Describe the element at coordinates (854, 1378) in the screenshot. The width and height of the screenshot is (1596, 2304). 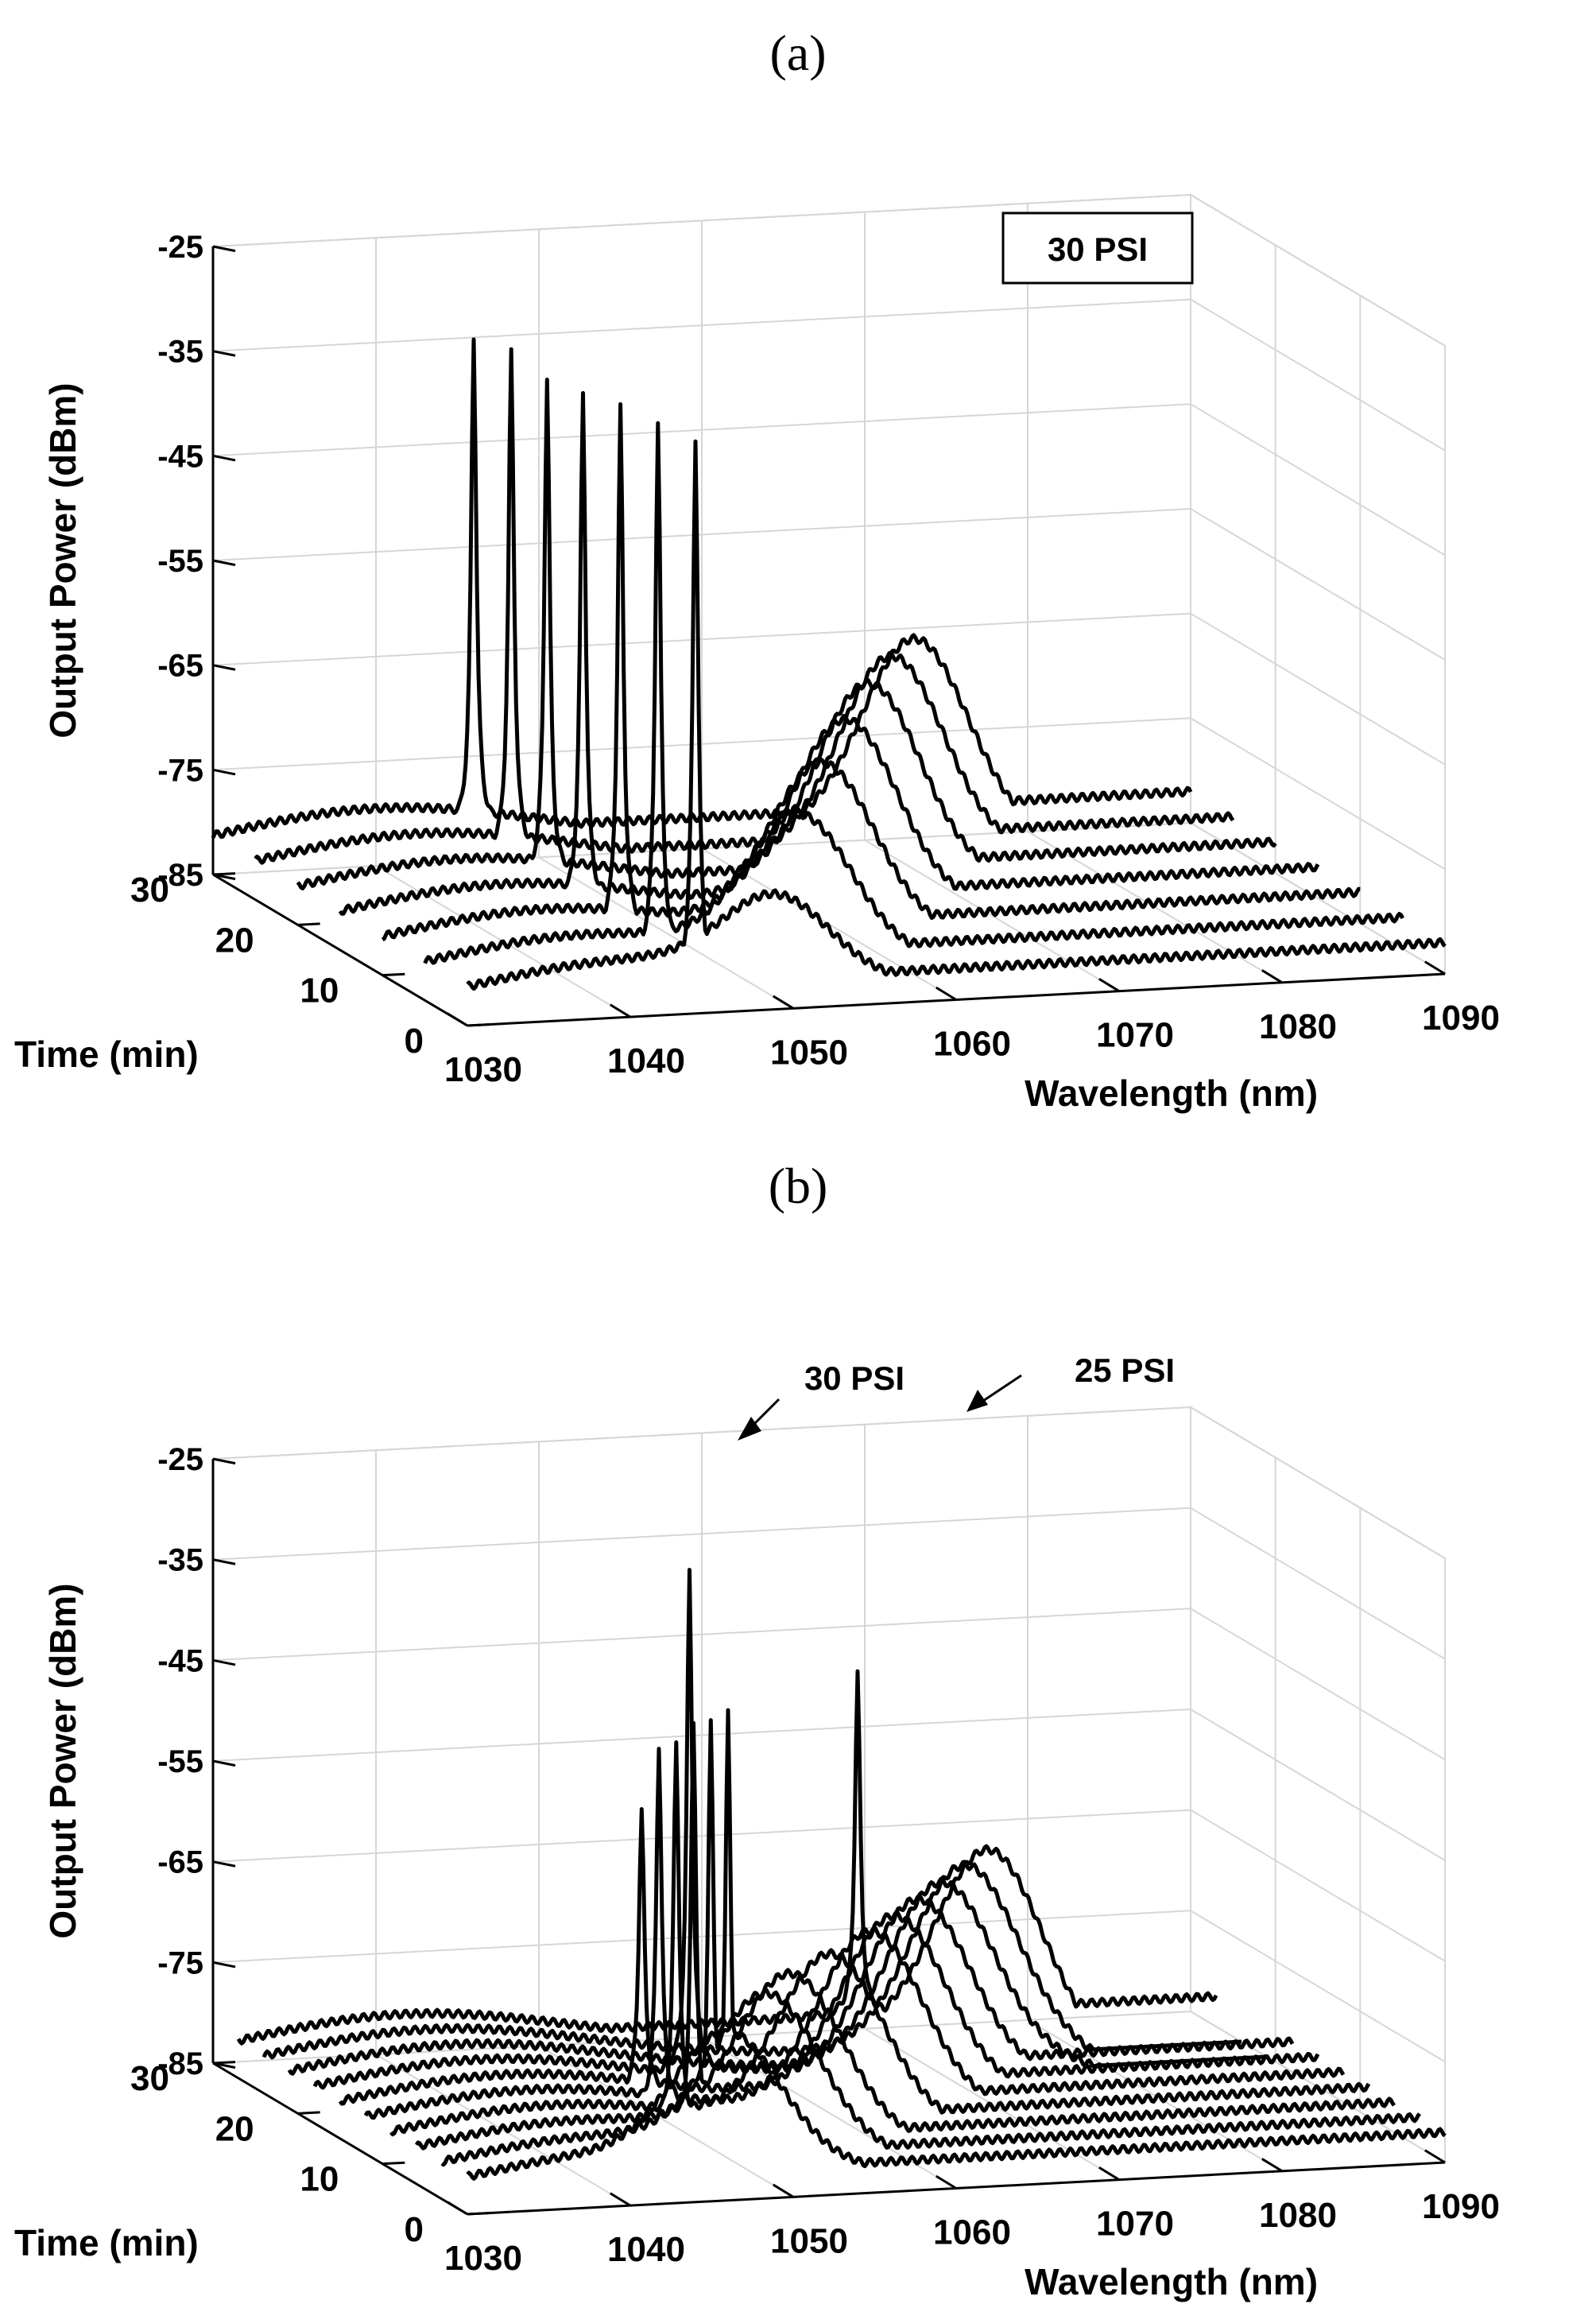
I see `annotation-30psi: 30 PSI` at that location.